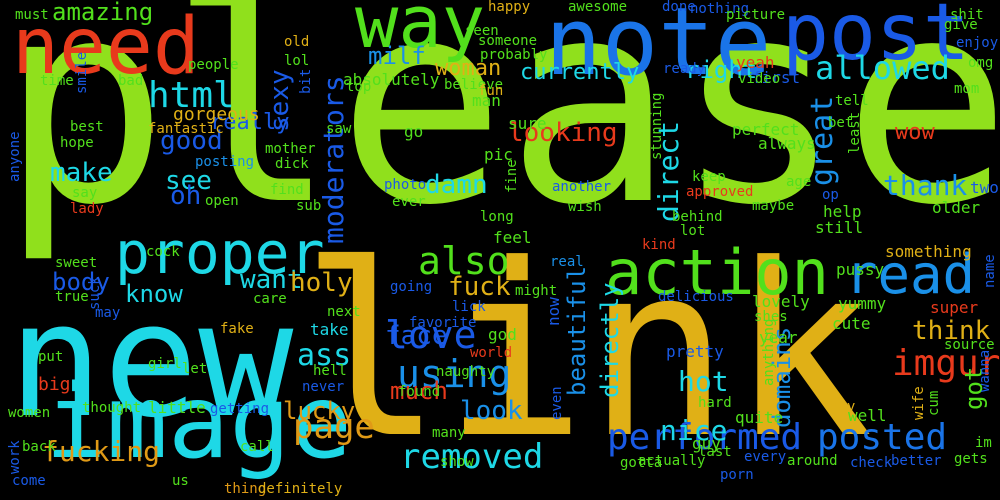 The height and width of the screenshot is (500, 1000). What do you see at coordinates (449, 433) in the screenshot?
I see `word-many: many` at bounding box center [449, 433].